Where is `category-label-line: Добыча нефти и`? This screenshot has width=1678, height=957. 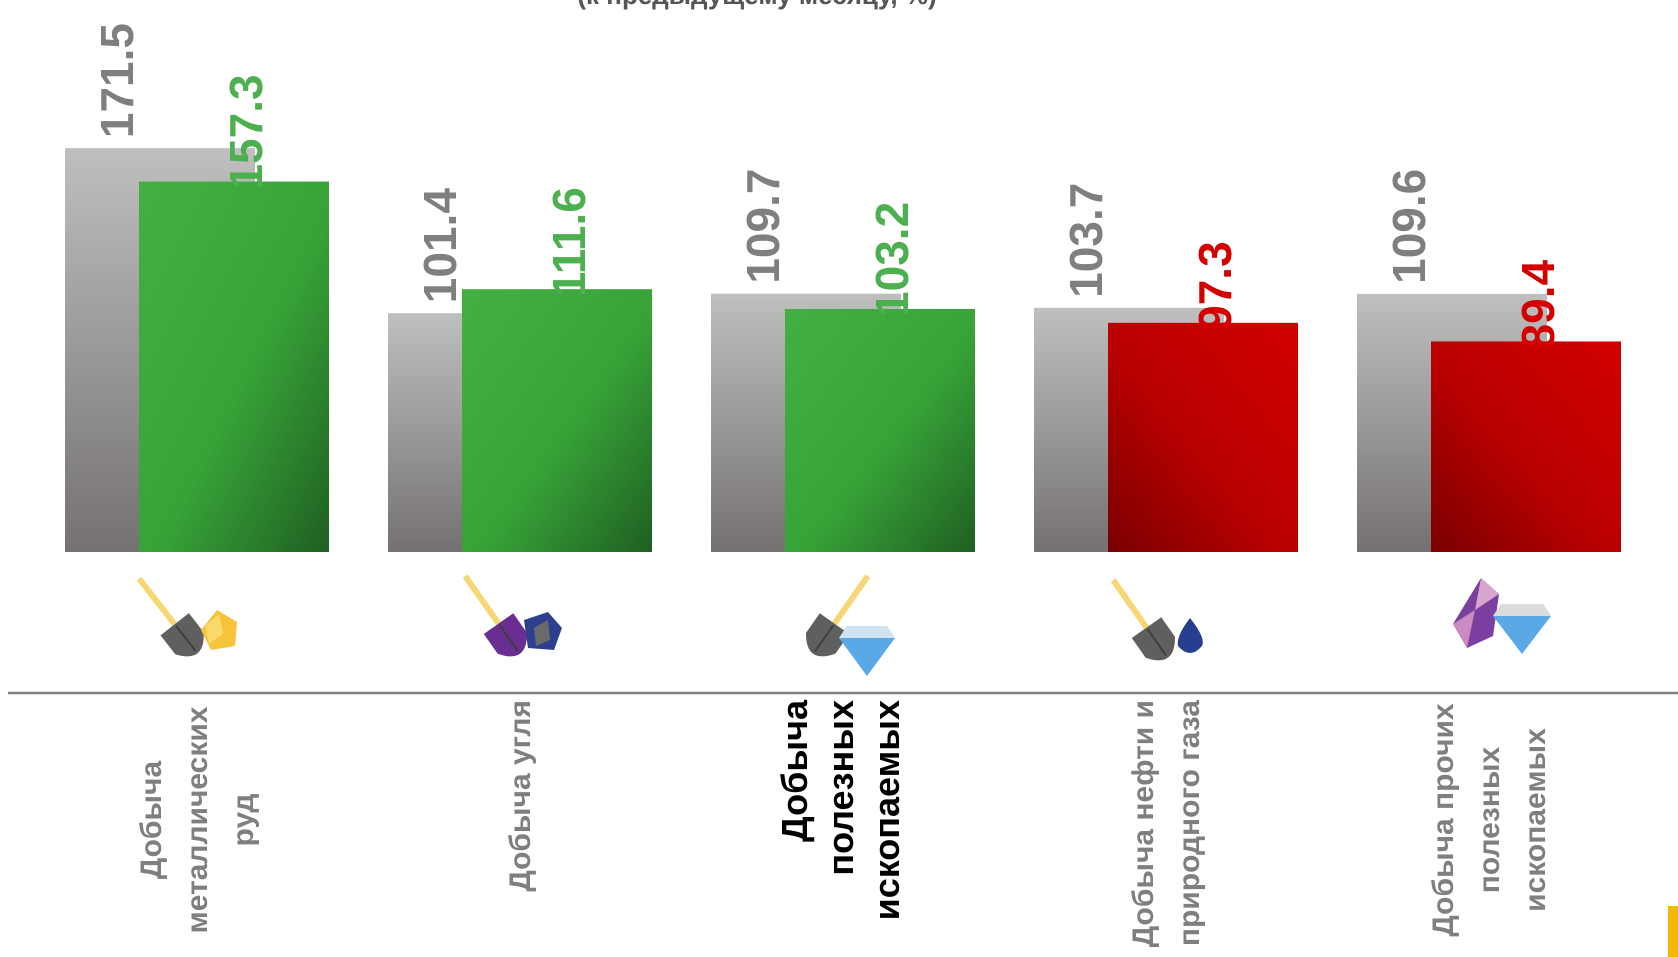
category-label-line: Добыча нефти и is located at coordinates (1143, 823).